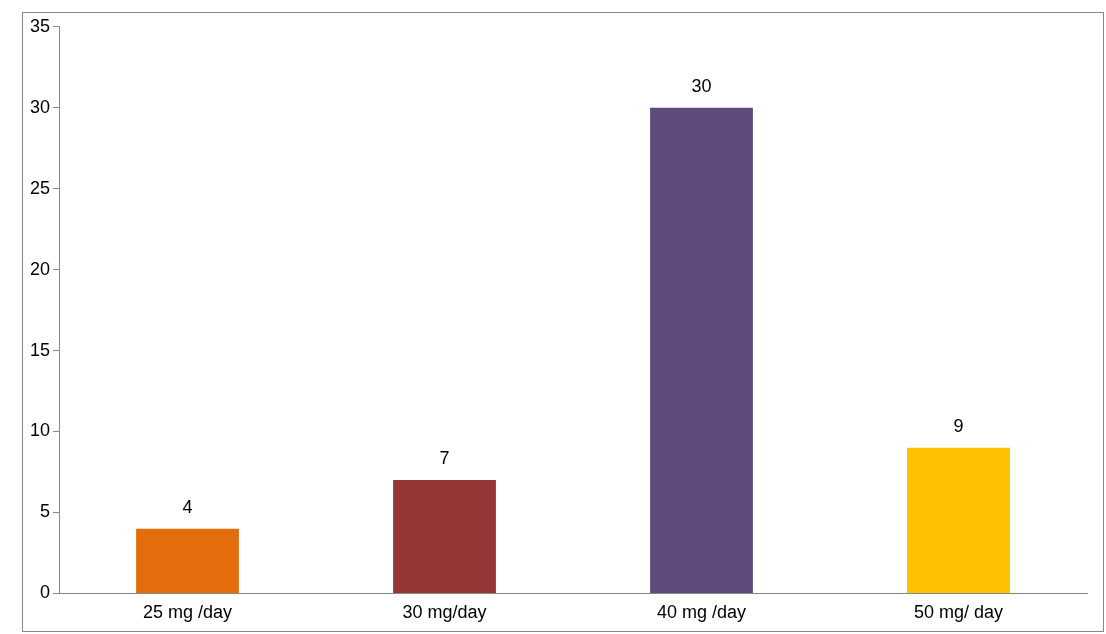 This screenshot has width=1106, height=634. Describe the element at coordinates (701, 85) in the screenshot. I see `data-label: 30` at that location.